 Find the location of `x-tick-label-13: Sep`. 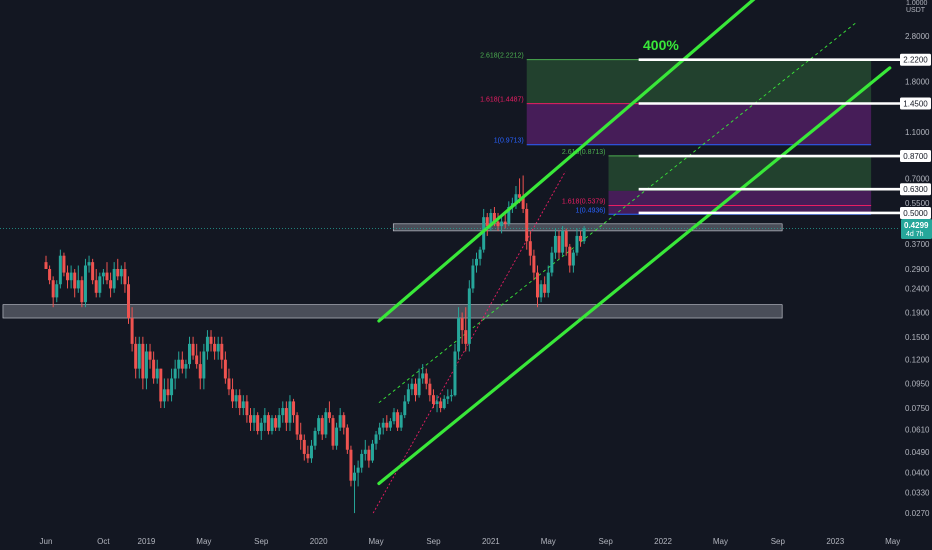

x-tick-label-13: Sep is located at coordinates (778, 541).